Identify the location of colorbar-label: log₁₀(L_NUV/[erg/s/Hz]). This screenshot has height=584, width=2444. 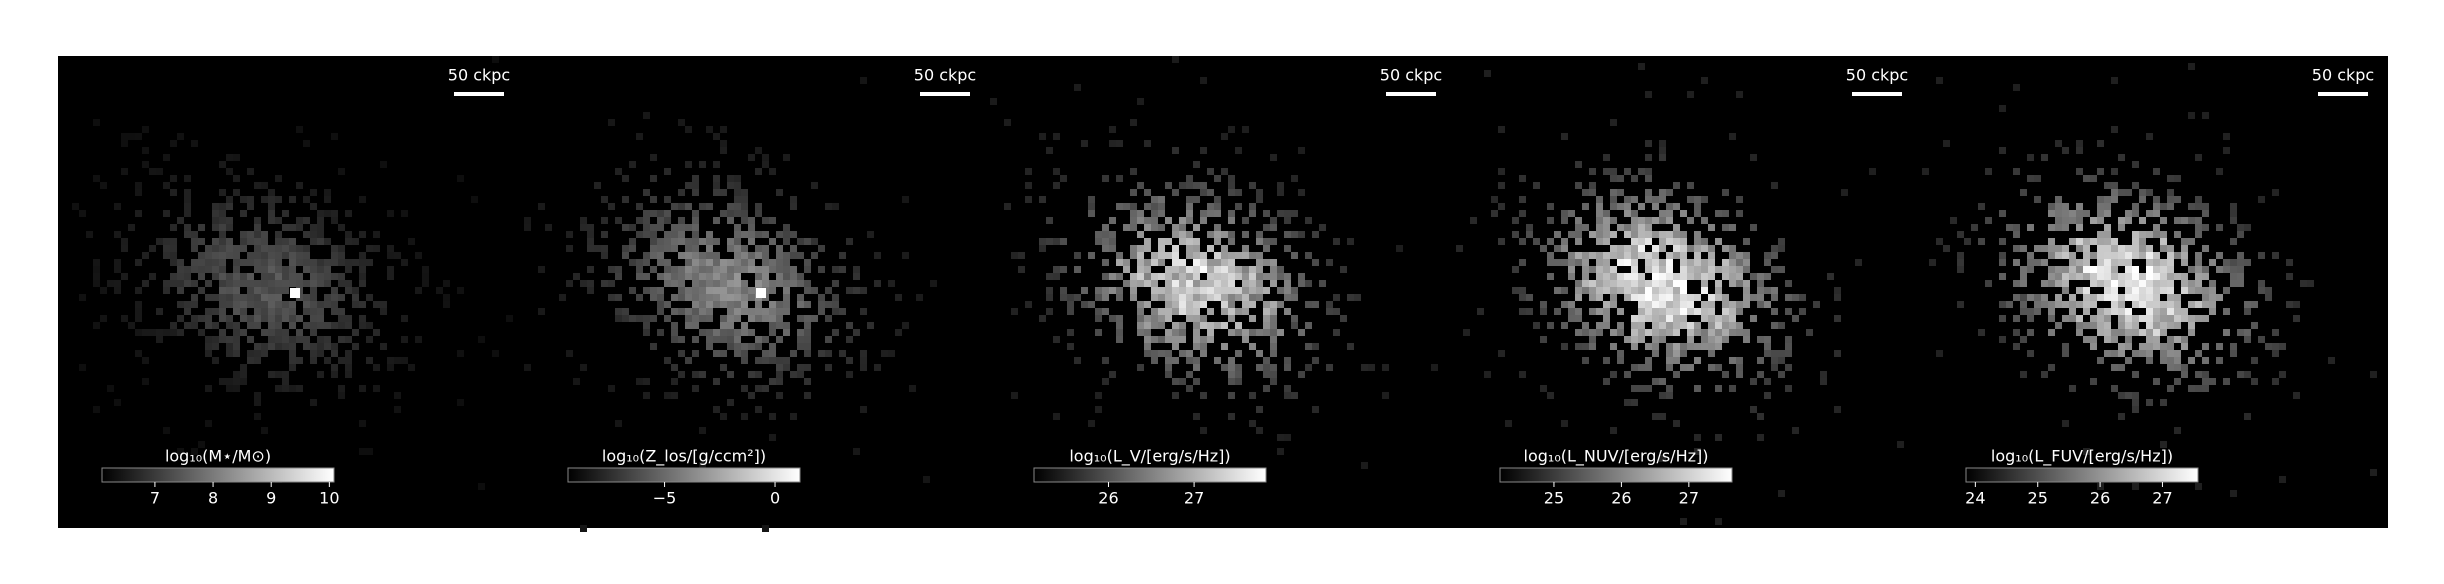
(1616, 457).